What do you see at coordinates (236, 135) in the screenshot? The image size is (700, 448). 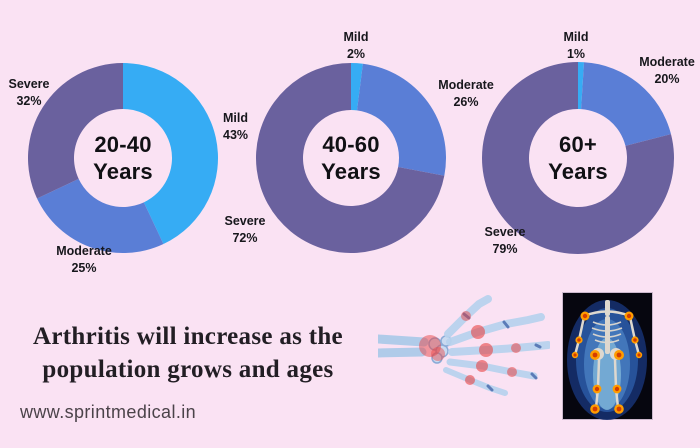 I see `slice-label-value: 43%` at bounding box center [236, 135].